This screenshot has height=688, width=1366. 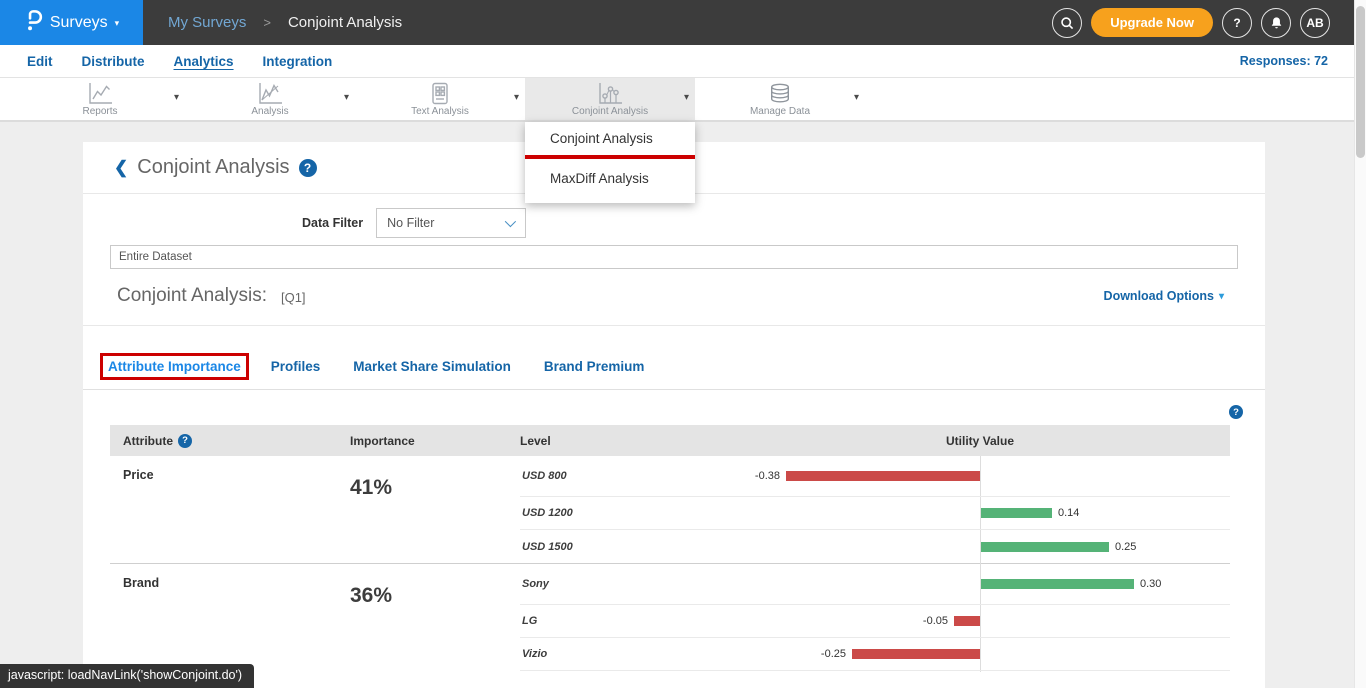 What do you see at coordinates (451, 223) in the screenshot?
I see `data-filter-select: No Filter` at bounding box center [451, 223].